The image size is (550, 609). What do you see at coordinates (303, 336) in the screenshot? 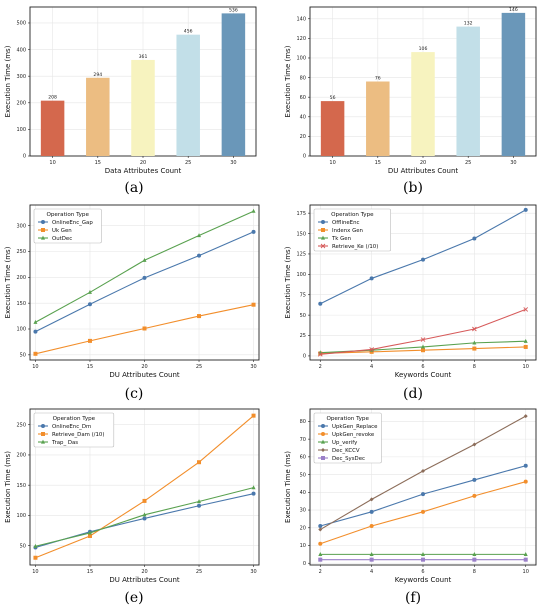
I see `y-tick-label: 25` at bounding box center [303, 336].